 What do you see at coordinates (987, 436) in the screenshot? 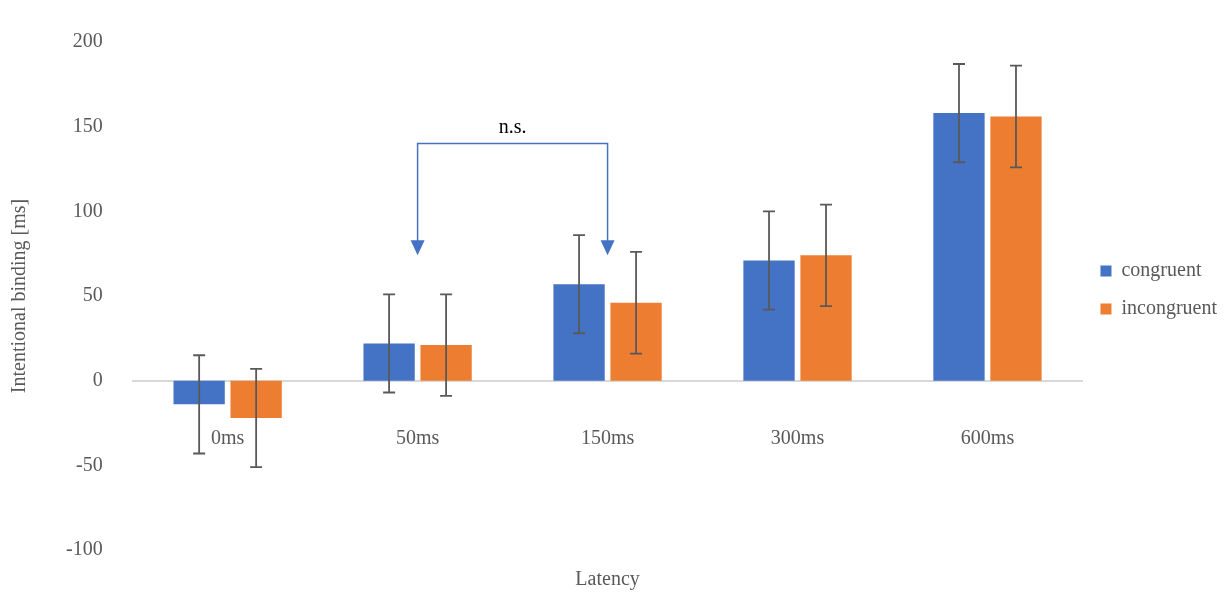
I see `x-tick-label: 600ms` at bounding box center [987, 436].